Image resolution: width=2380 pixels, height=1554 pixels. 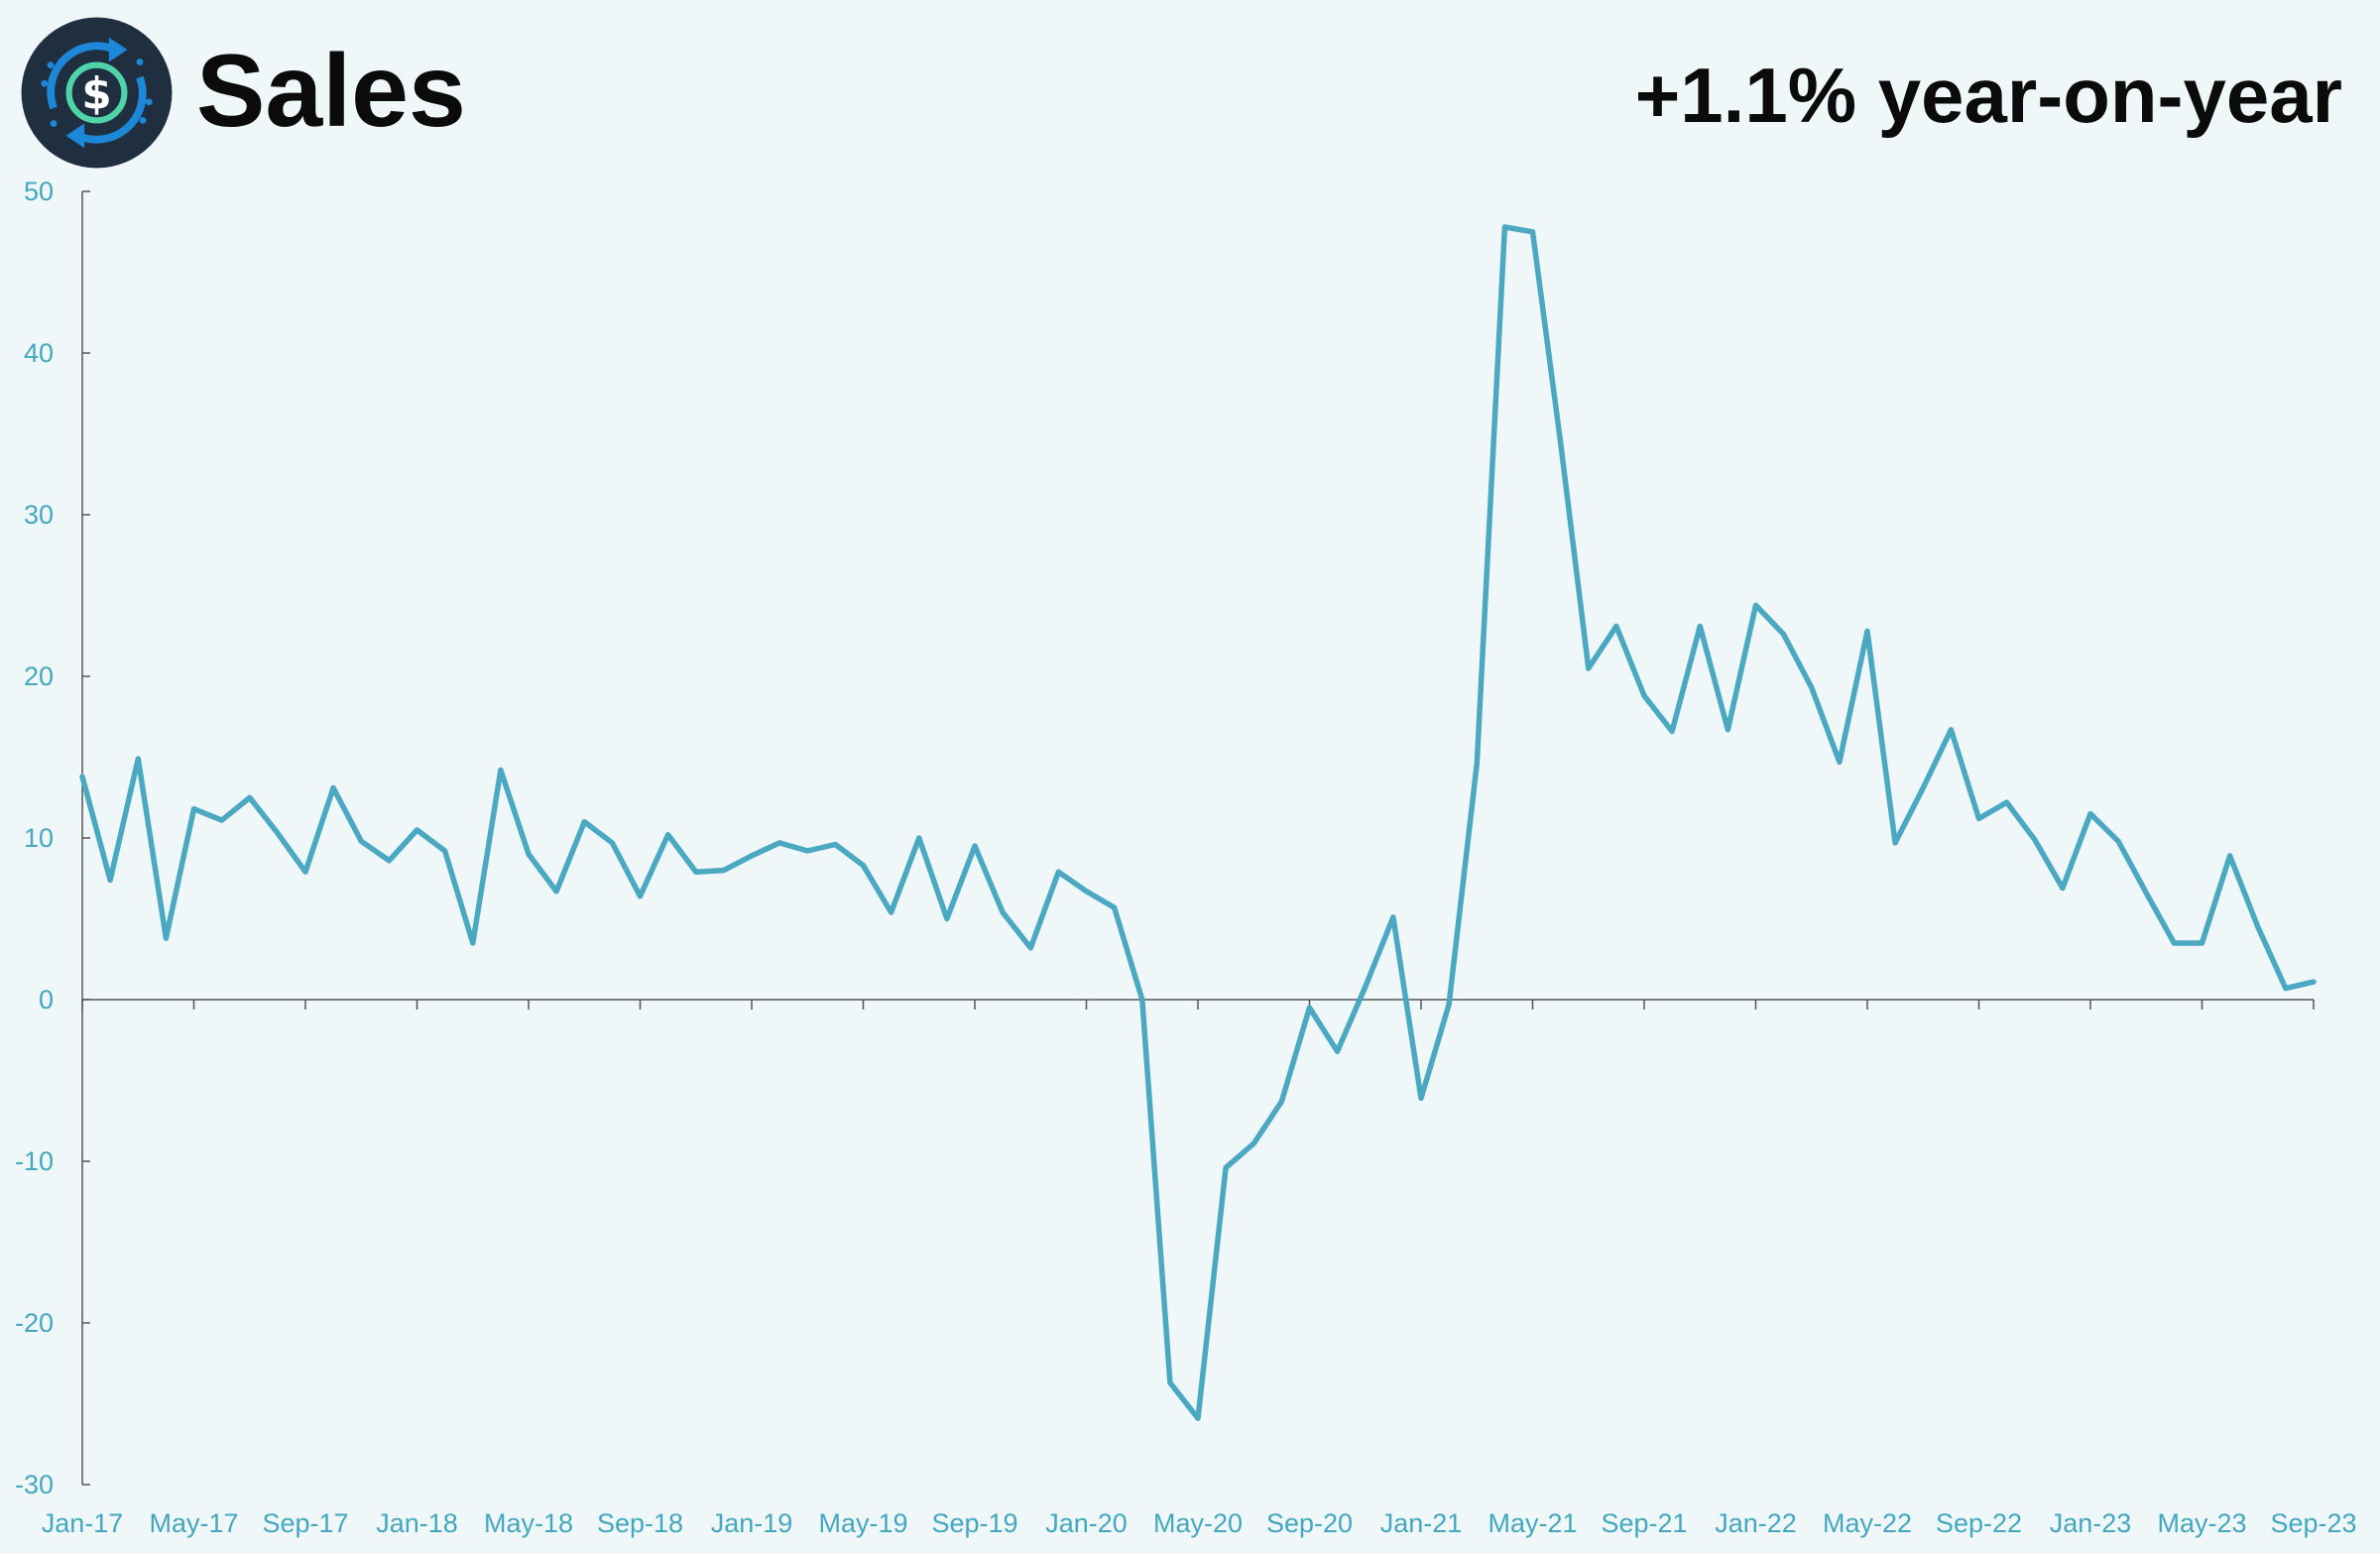 What do you see at coordinates (974, 1523) in the screenshot?
I see `x-tick-label: Sep-19` at bounding box center [974, 1523].